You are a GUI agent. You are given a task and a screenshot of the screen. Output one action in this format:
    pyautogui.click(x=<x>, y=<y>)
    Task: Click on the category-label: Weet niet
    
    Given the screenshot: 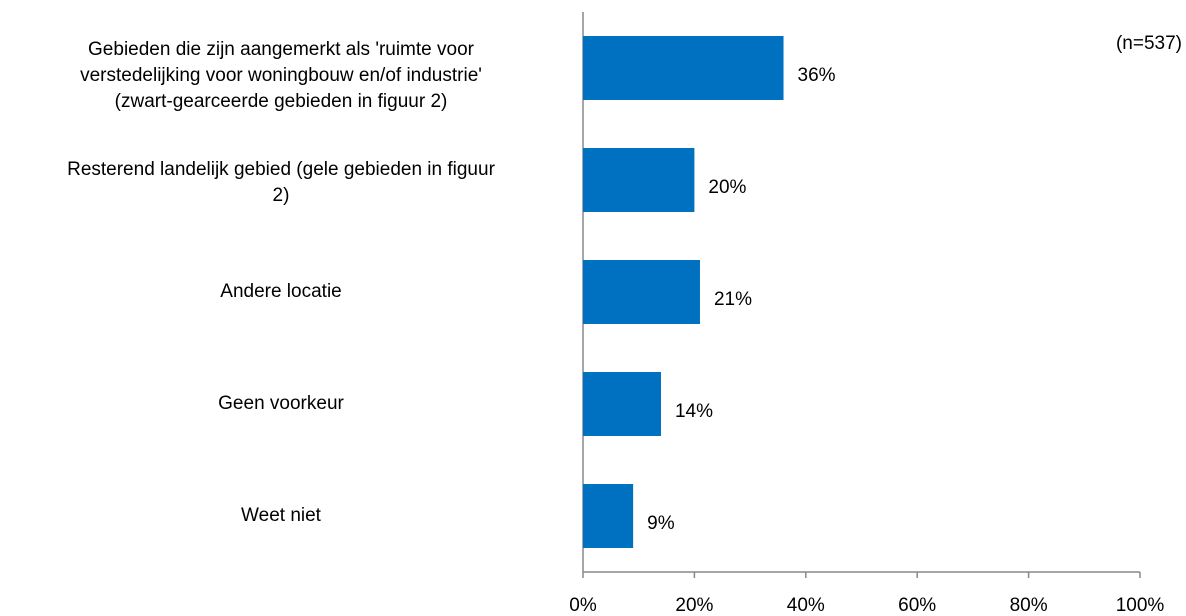 What is the action you would take?
    pyautogui.click(x=281, y=515)
    